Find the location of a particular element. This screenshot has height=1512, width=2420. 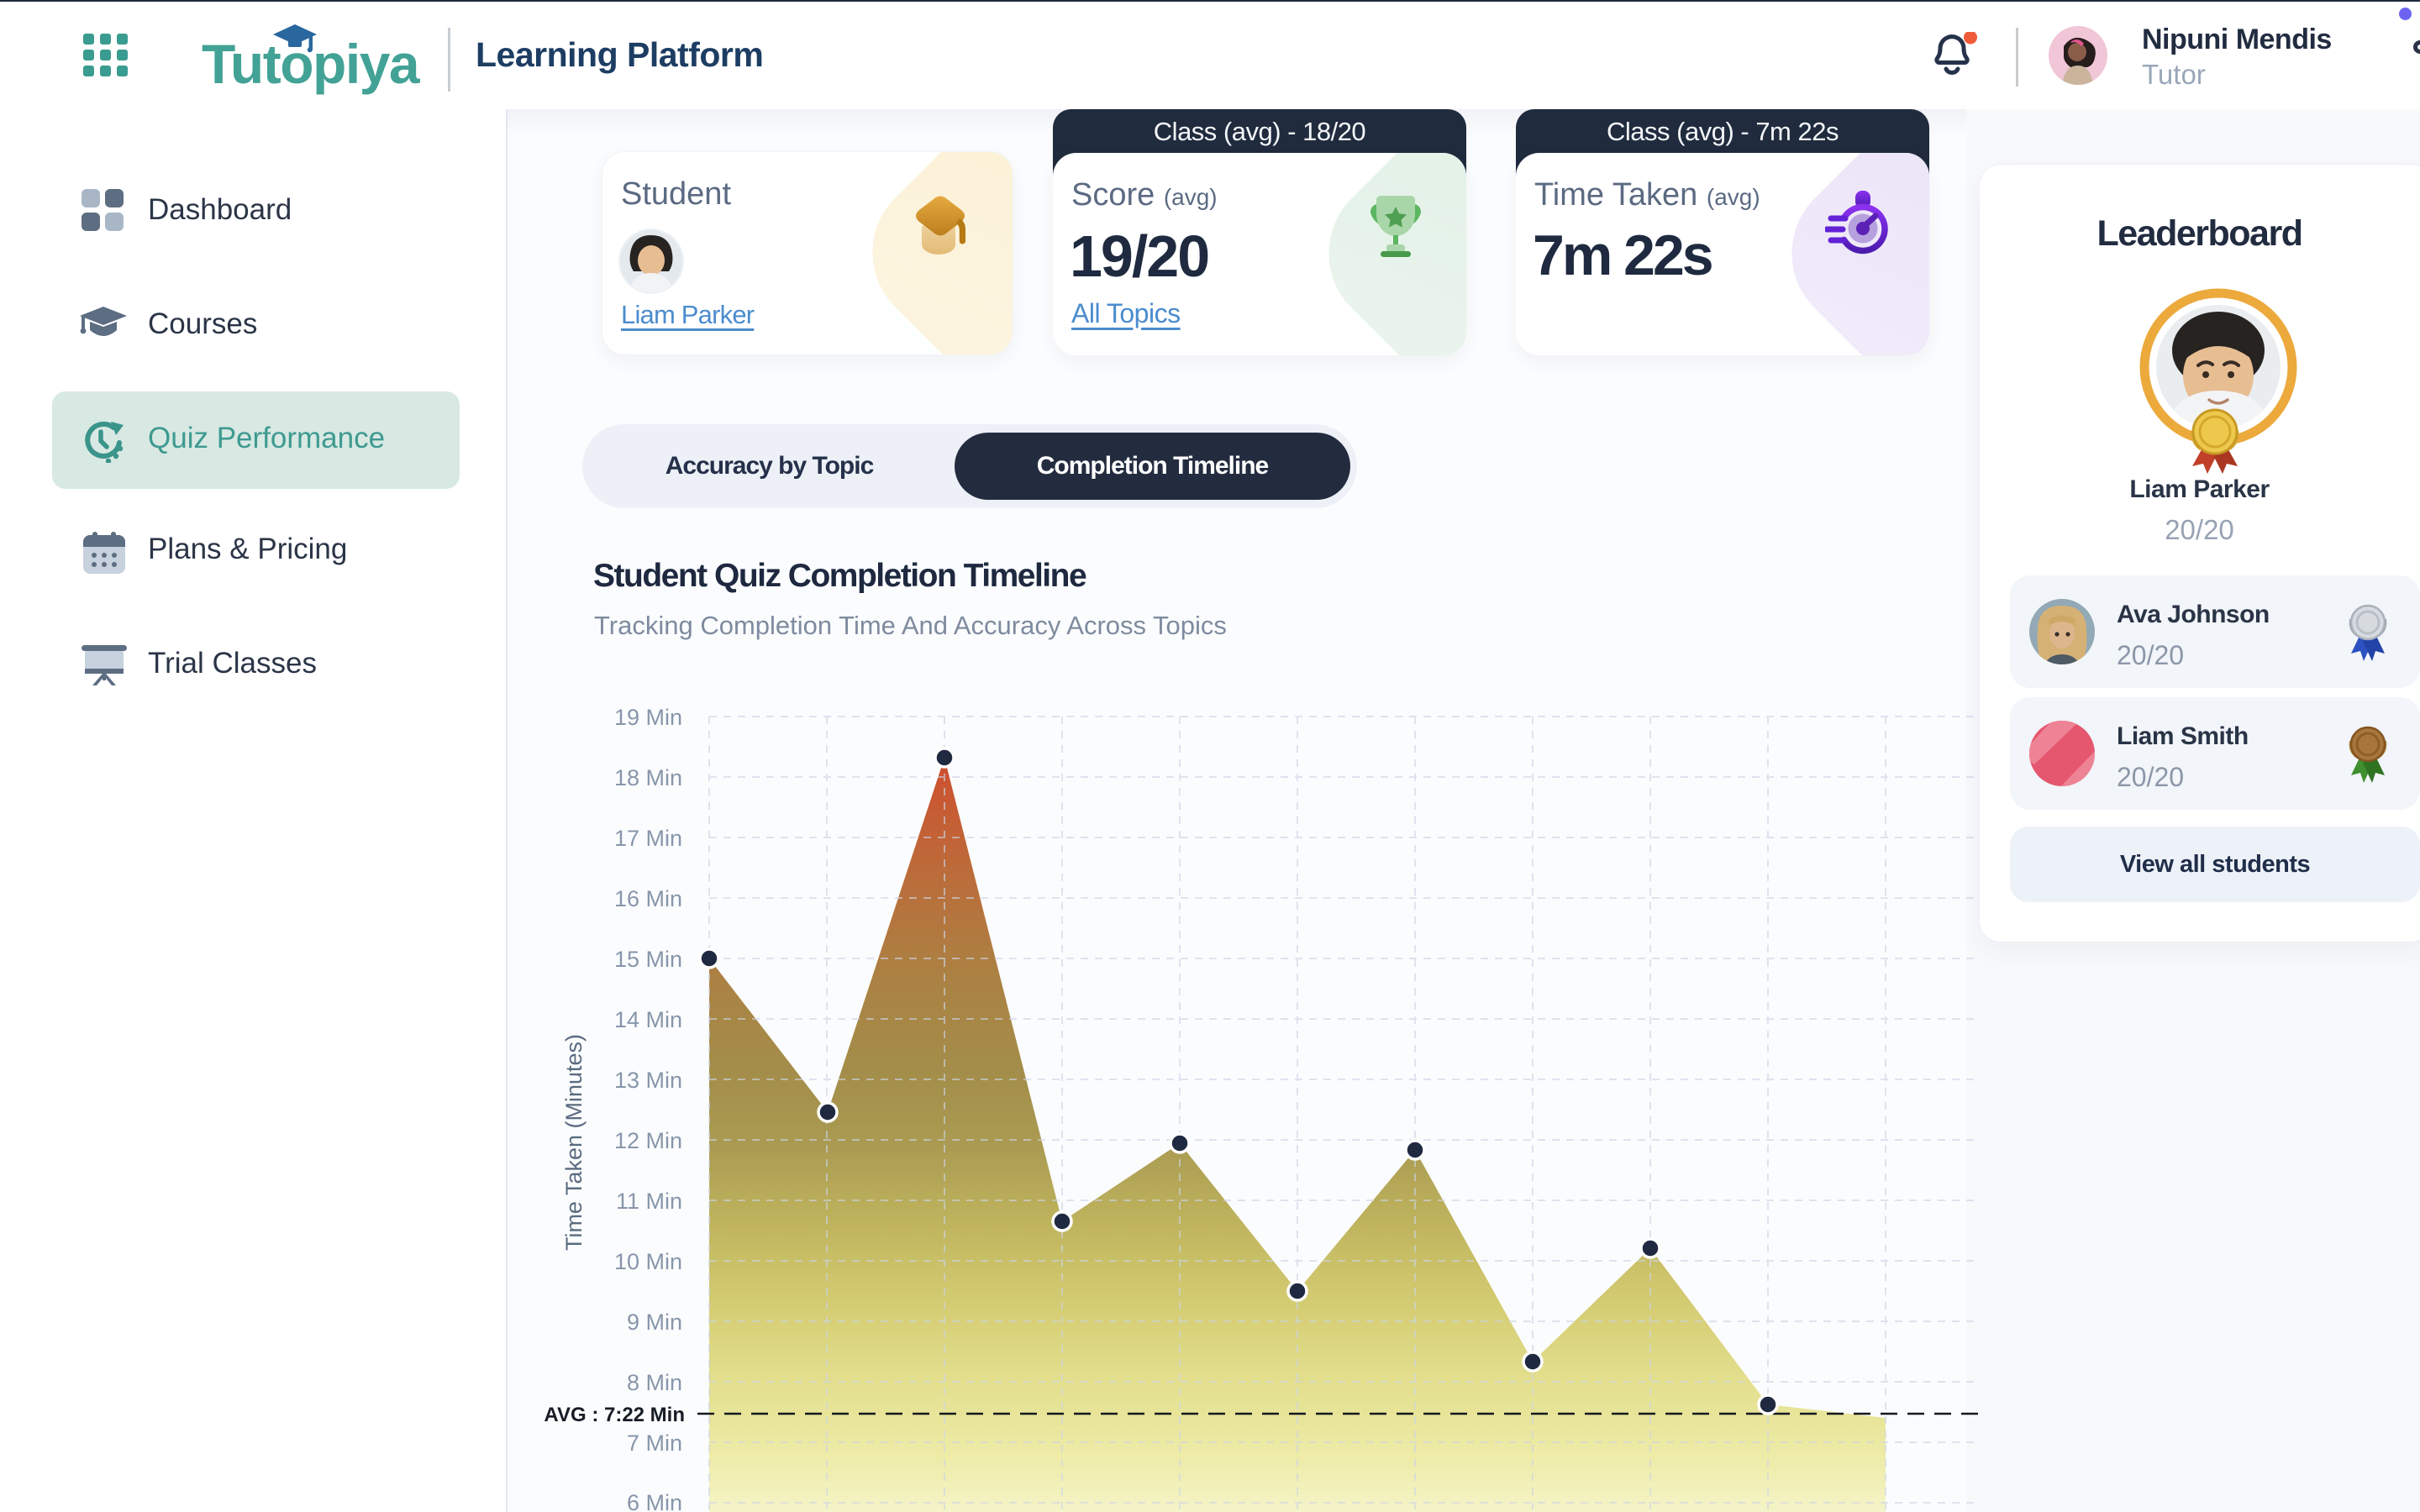

svg-text: 12 Min is located at coordinates (648, 1140).